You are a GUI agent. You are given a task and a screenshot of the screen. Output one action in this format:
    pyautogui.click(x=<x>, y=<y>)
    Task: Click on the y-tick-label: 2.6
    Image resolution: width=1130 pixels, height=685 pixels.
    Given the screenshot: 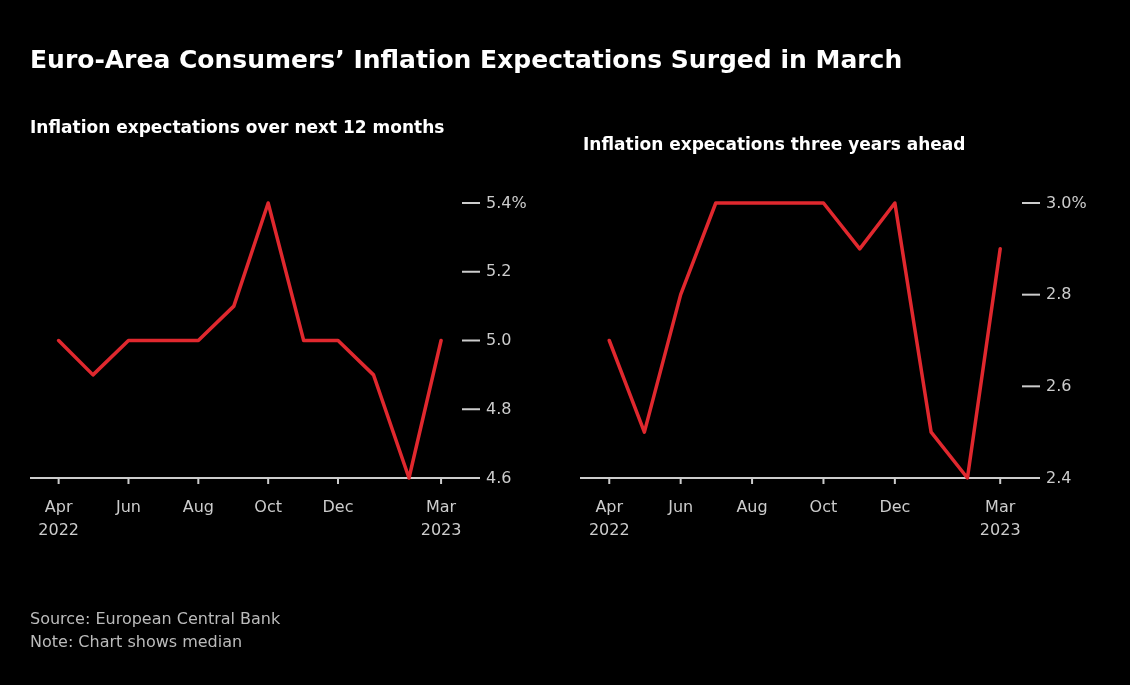 What is the action you would take?
    pyautogui.click(x=1059, y=385)
    